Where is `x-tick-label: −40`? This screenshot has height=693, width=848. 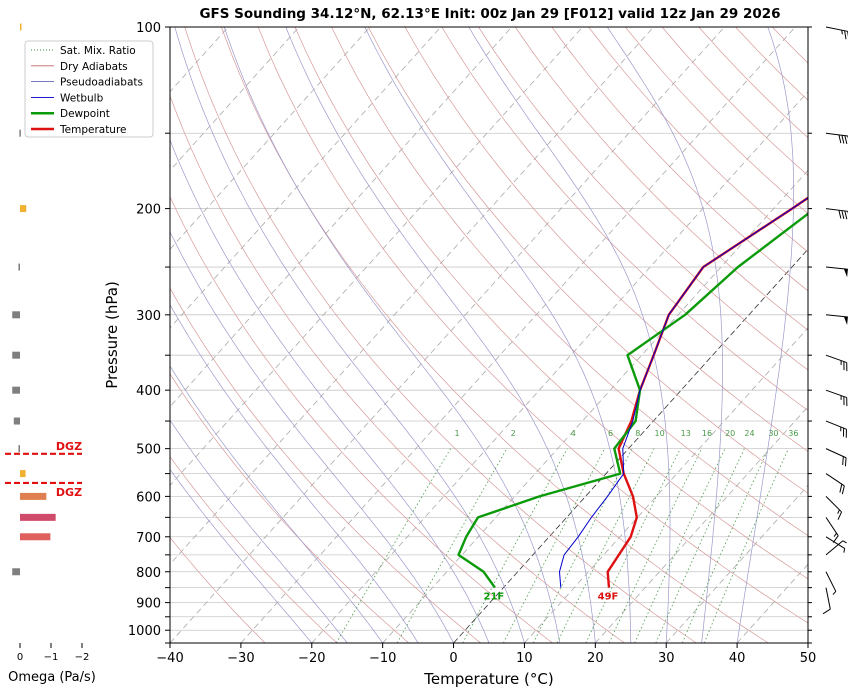 x-tick-label: −40 is located at coordinates (169, 658).